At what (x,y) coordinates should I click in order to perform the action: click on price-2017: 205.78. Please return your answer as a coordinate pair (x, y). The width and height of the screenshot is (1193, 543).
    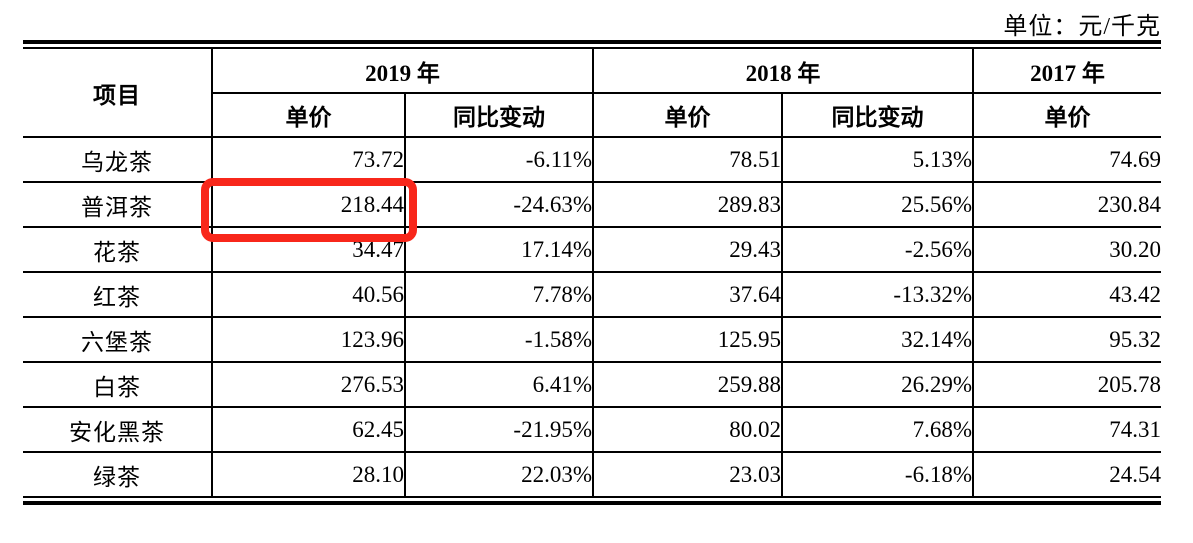
    Looking at the image, I should click on (1066, 384).